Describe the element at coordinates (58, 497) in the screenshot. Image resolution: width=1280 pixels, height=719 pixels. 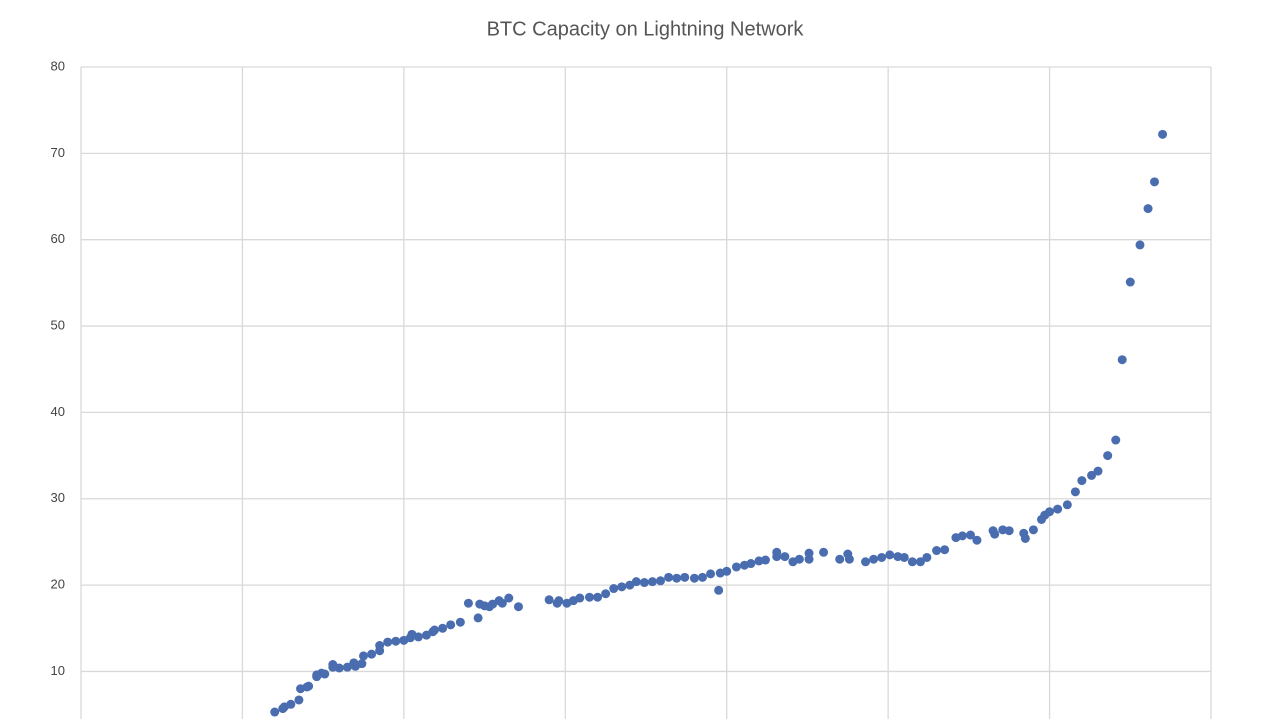
I see `y-tick-label: 30` at that location.